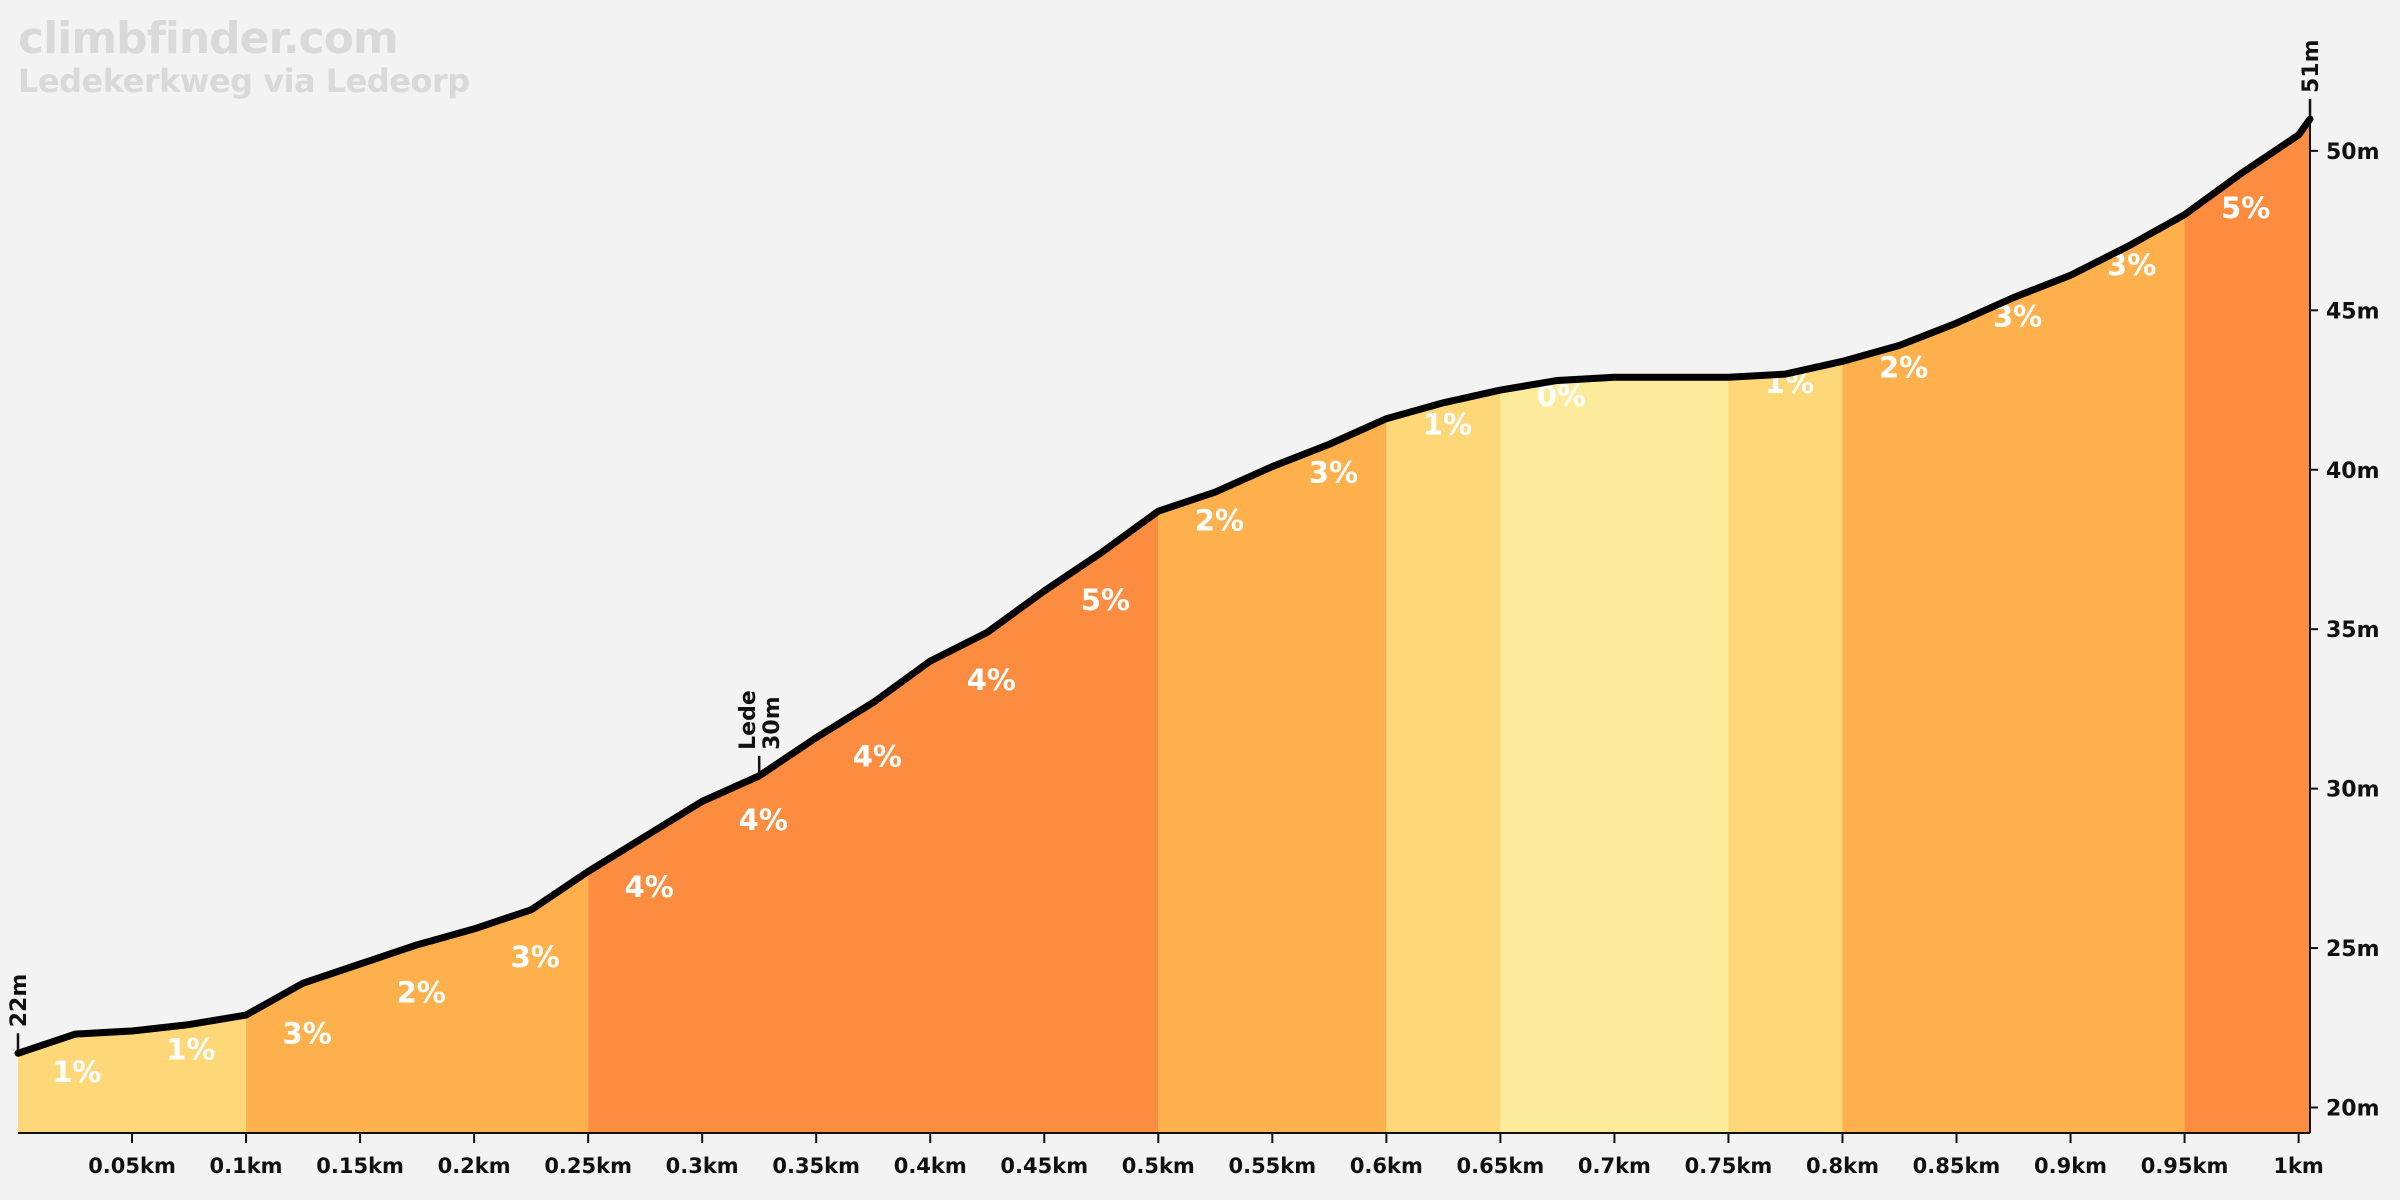 The image size is (2400, 1200). What do you see at coordinates (1272, 1166) in the screenshot?
I see `x-tick-label: 0.55km` at bounding box center [1272, 1166].